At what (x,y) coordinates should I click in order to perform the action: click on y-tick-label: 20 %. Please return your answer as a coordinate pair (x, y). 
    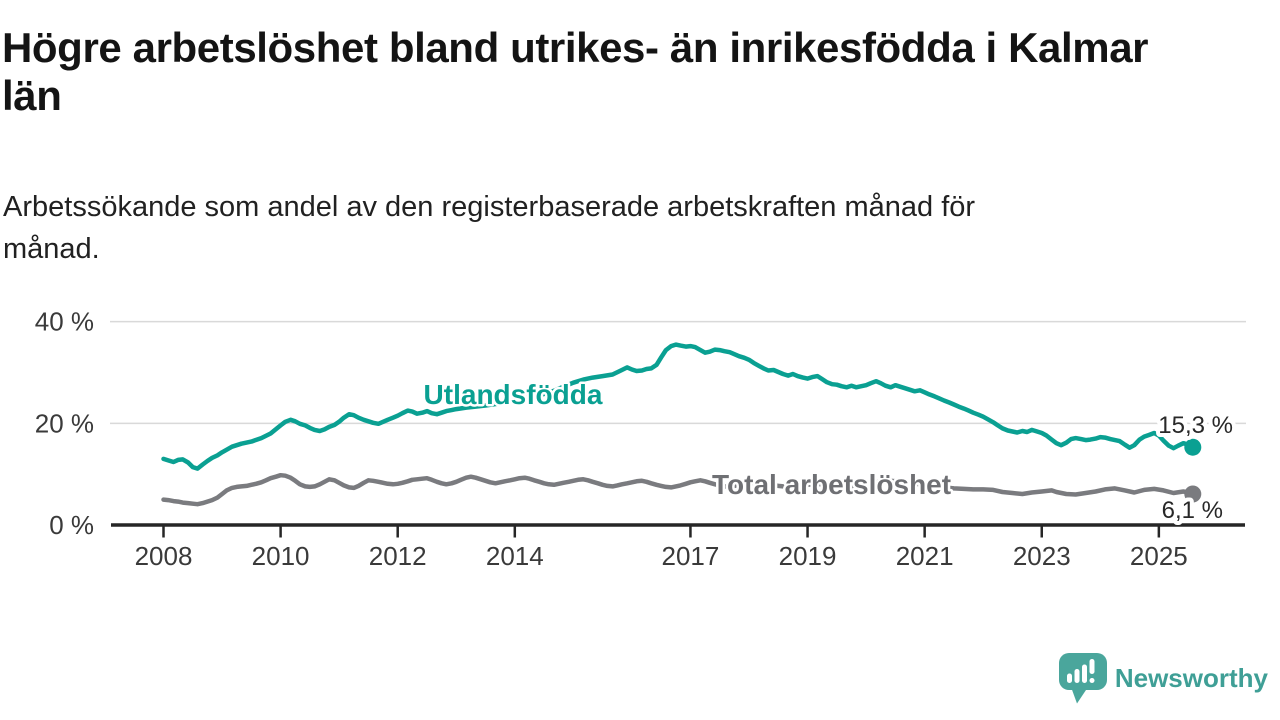
    Looking at the image, I should click on (64, 423).